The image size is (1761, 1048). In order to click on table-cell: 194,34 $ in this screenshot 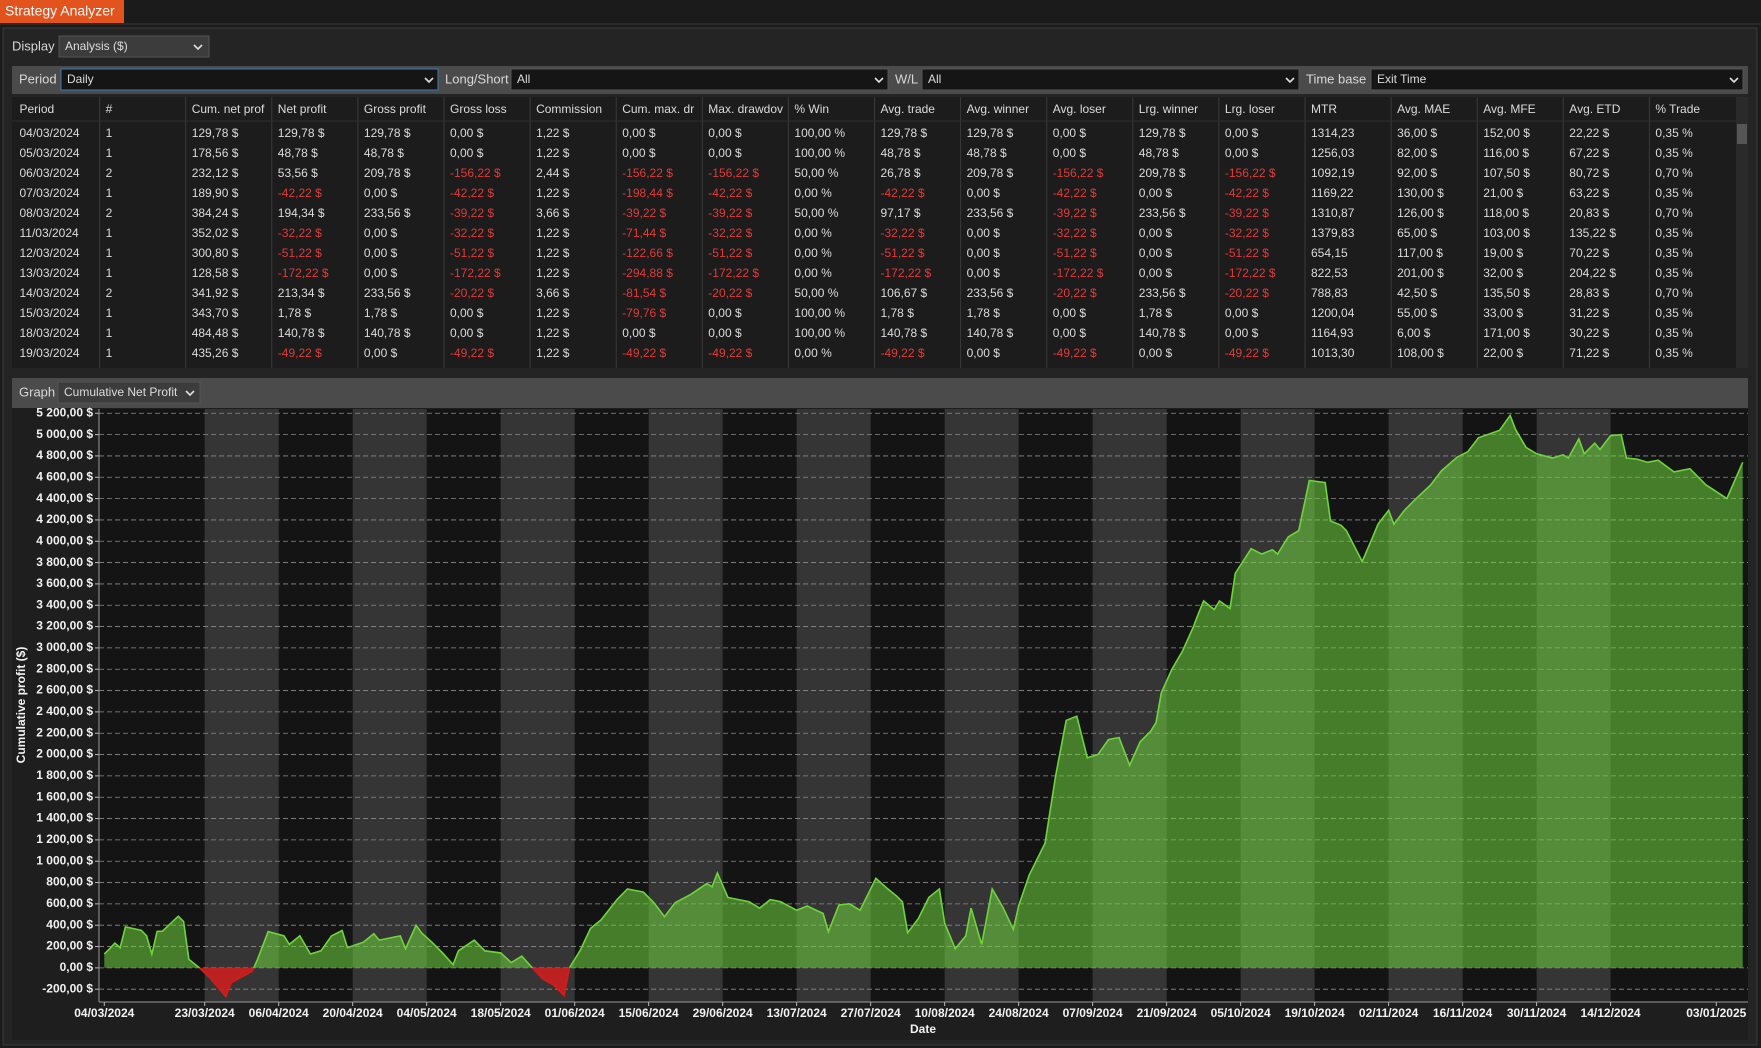, I will do `click(301, 213)`.